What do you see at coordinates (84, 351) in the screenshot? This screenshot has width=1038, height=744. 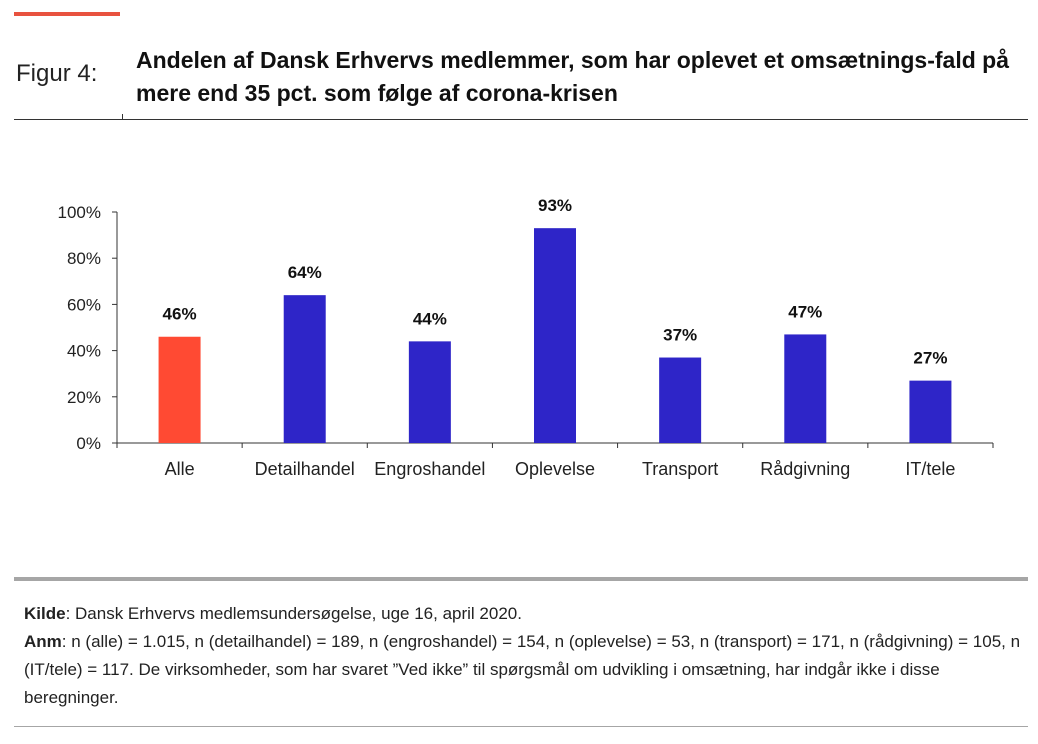 I see `y-tick-label: 40%` at bounding box center [84, 351].